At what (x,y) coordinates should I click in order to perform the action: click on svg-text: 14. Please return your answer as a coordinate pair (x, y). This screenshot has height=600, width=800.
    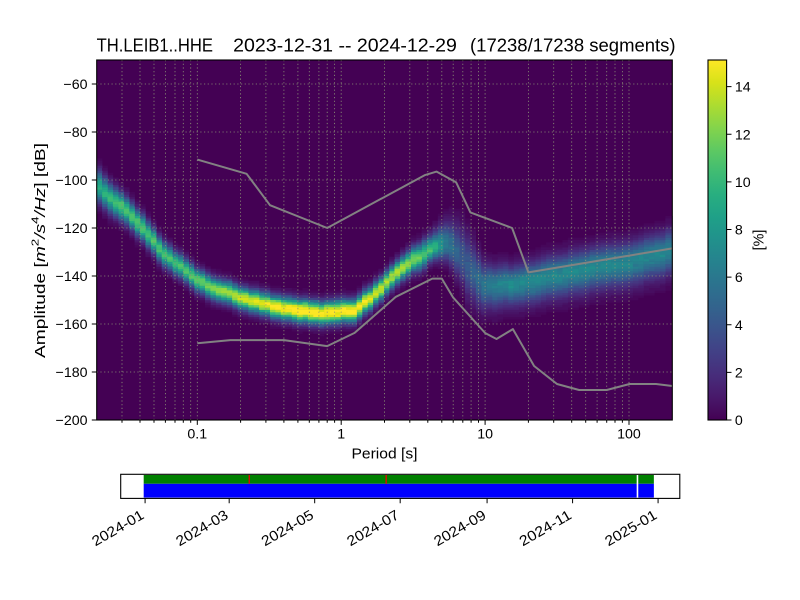
    Looking at the image, I should click on (743, 88).